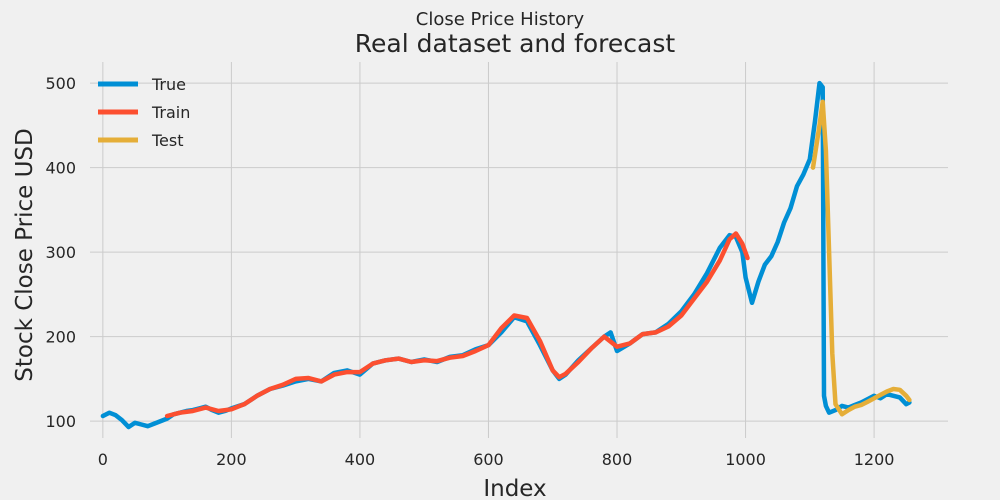 The height and width of the screenshot is (500, 1000). What do you see at coordinates (874, 459) in the screenshot?
I see `x-tick-label: 1200` at bounding box center [874, 459].